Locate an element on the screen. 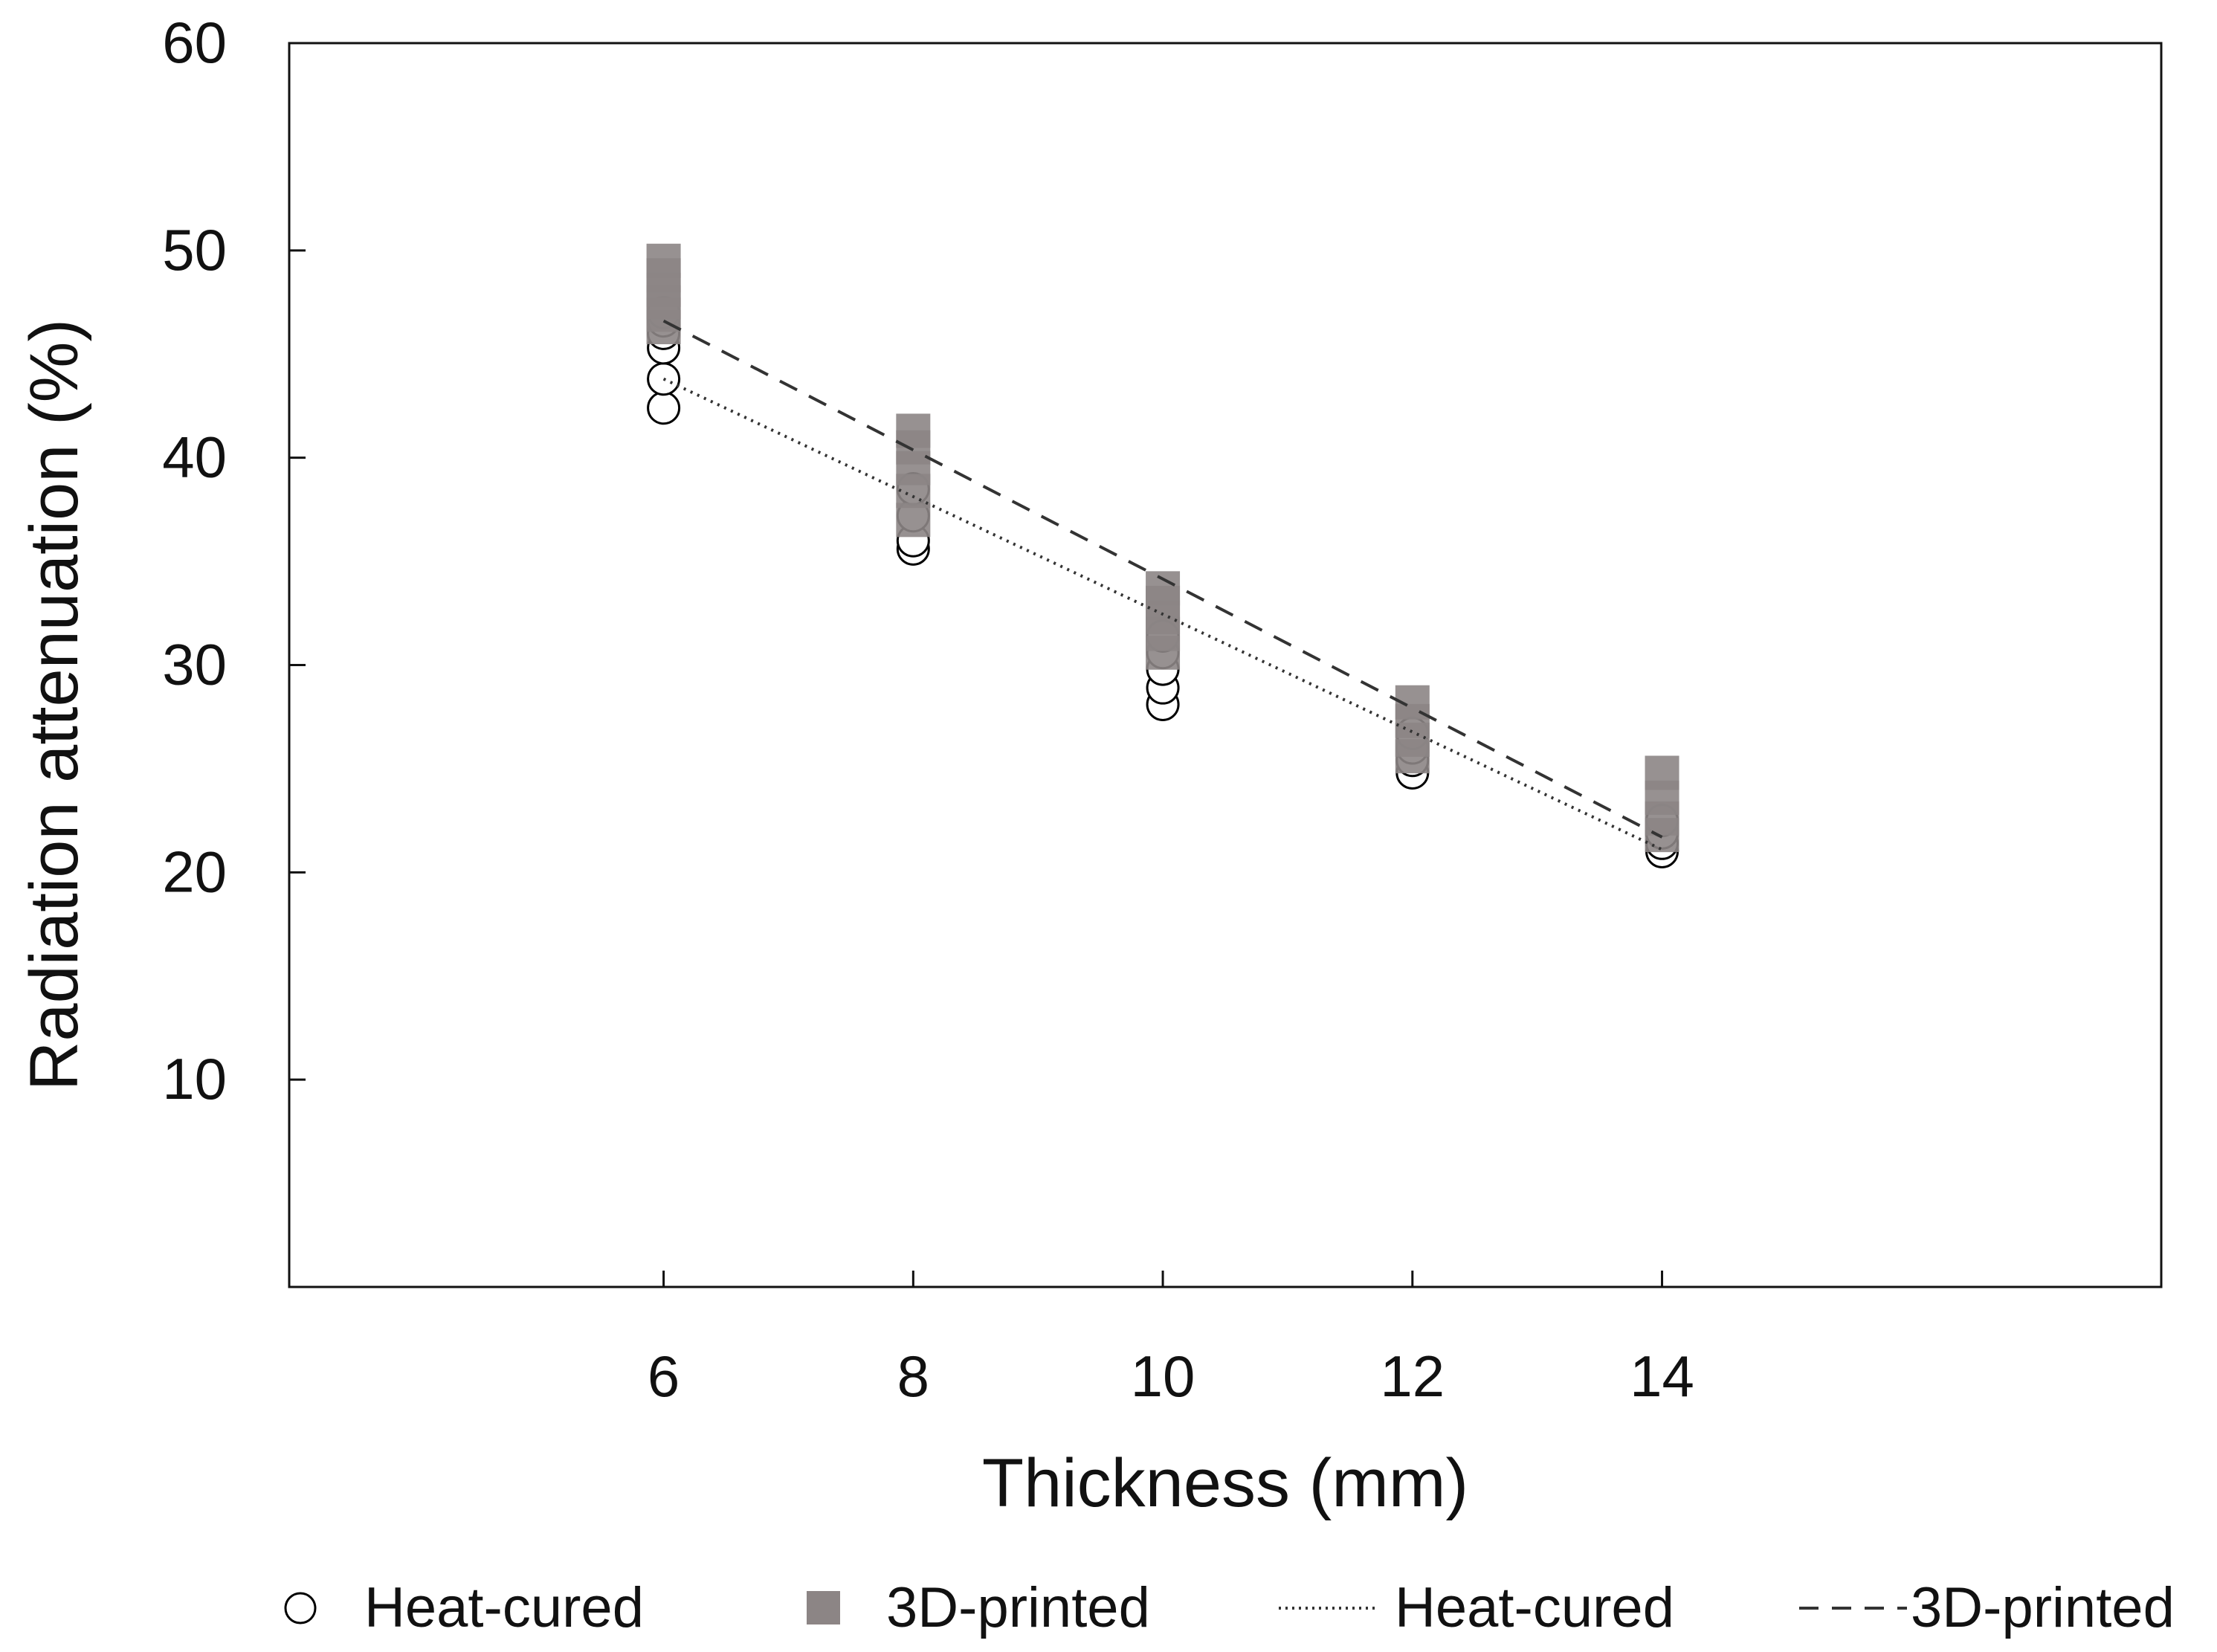 The width and height of the screenshot is (2217, 1652). x-axis-label: Thickness (mm) is located at coordinates (1225, 1483).